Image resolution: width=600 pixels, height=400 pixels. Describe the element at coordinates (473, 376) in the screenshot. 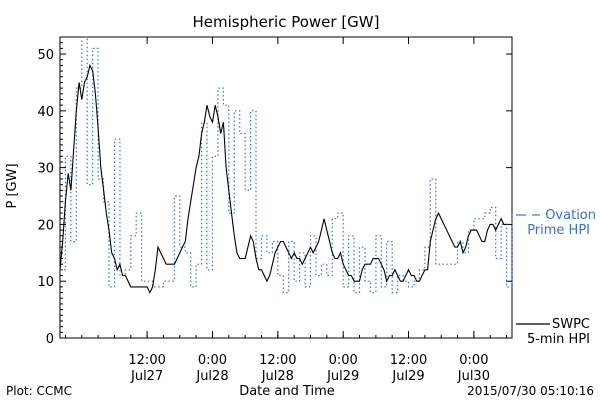

I see `x-tick-label-date: Jul30` at that location.